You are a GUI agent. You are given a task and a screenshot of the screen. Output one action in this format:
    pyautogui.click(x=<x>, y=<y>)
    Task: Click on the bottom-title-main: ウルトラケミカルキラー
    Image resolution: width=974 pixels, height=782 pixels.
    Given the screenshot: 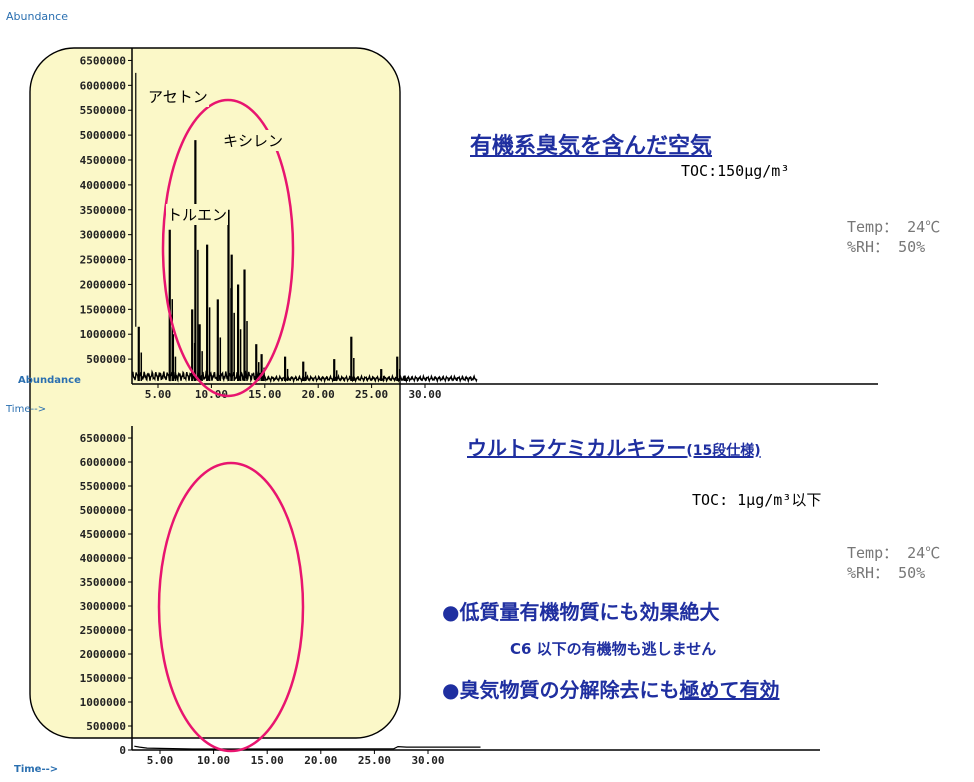 What is the action you would take?
    pyautogui.click(x=577, y=448)
    